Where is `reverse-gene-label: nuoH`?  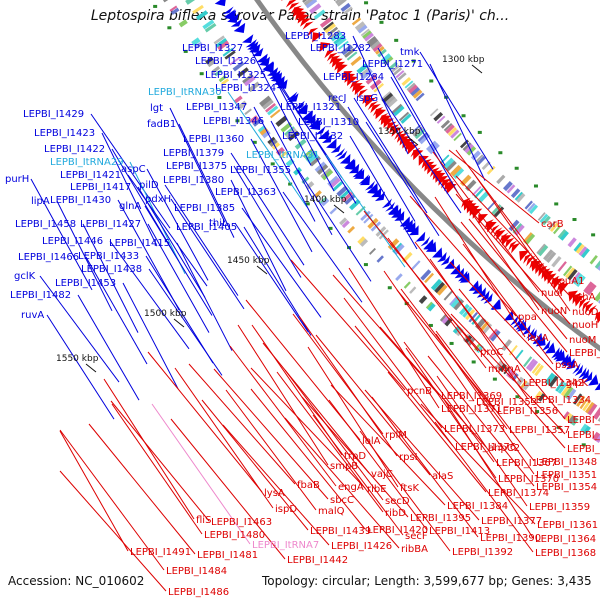 reverse-gene-label: nuoH is located at coordinates (585, 325).